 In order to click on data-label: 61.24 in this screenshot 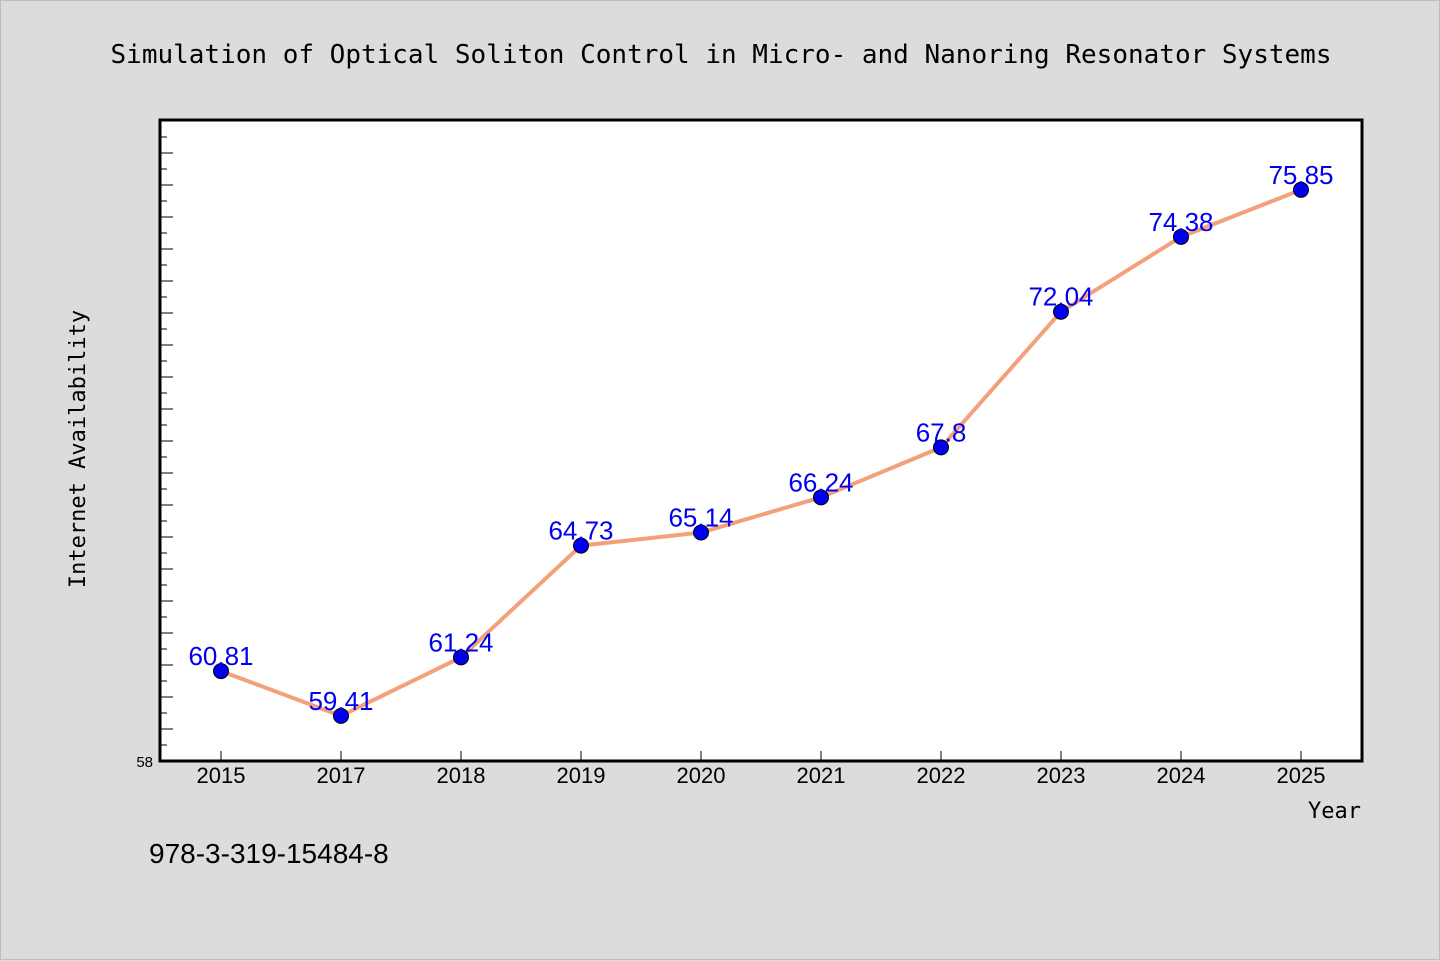, I will do `click(460, 642)`.